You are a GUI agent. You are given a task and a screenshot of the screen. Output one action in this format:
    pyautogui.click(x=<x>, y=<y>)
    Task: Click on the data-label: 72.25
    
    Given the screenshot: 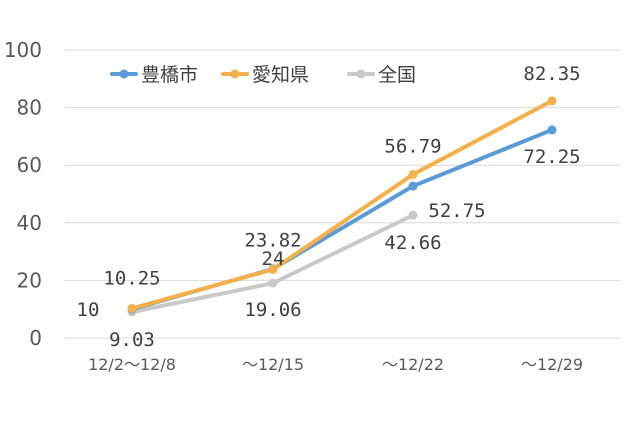 What is the action you would take?
    pyautogui.click(x=551, y=157)
    